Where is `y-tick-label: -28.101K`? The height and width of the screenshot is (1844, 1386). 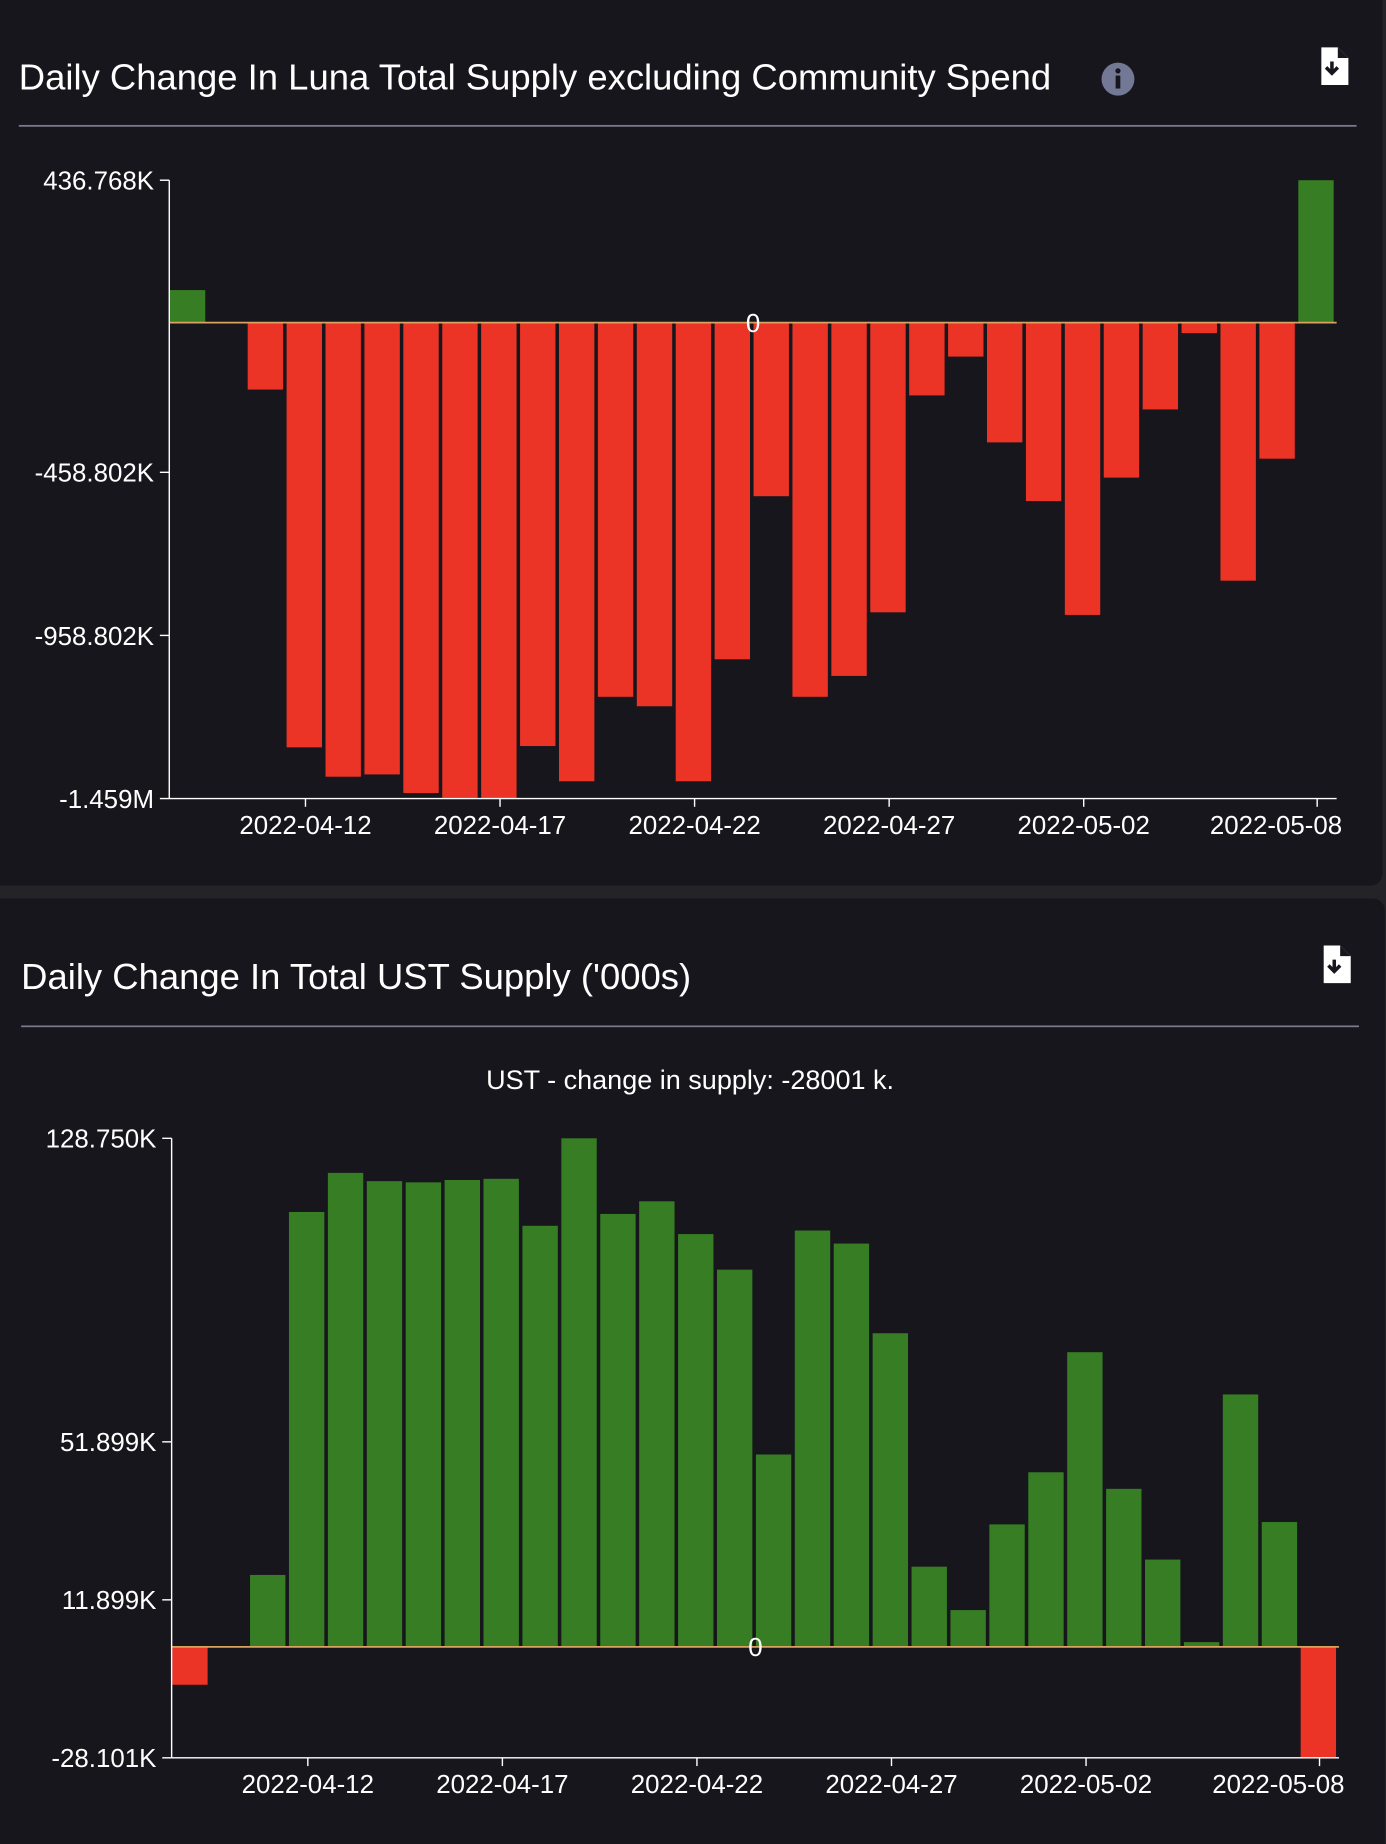 y-tick-label: -28.101K is located at coordinates (103, 1759).